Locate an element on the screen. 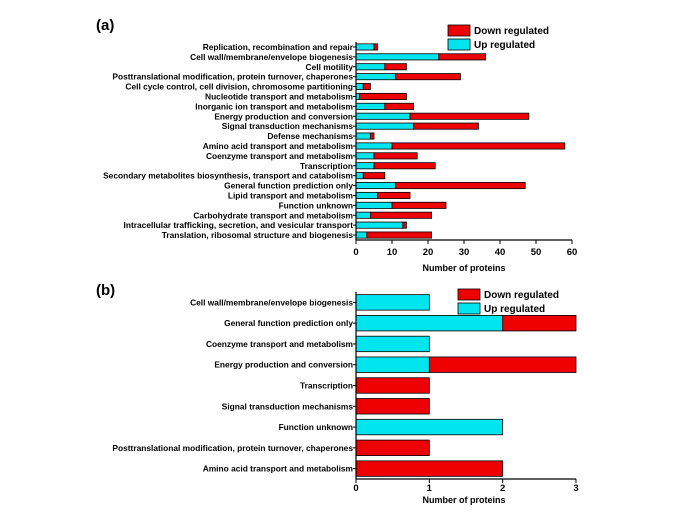  x-tick-label: 40 is located at coordinates (500, 252).